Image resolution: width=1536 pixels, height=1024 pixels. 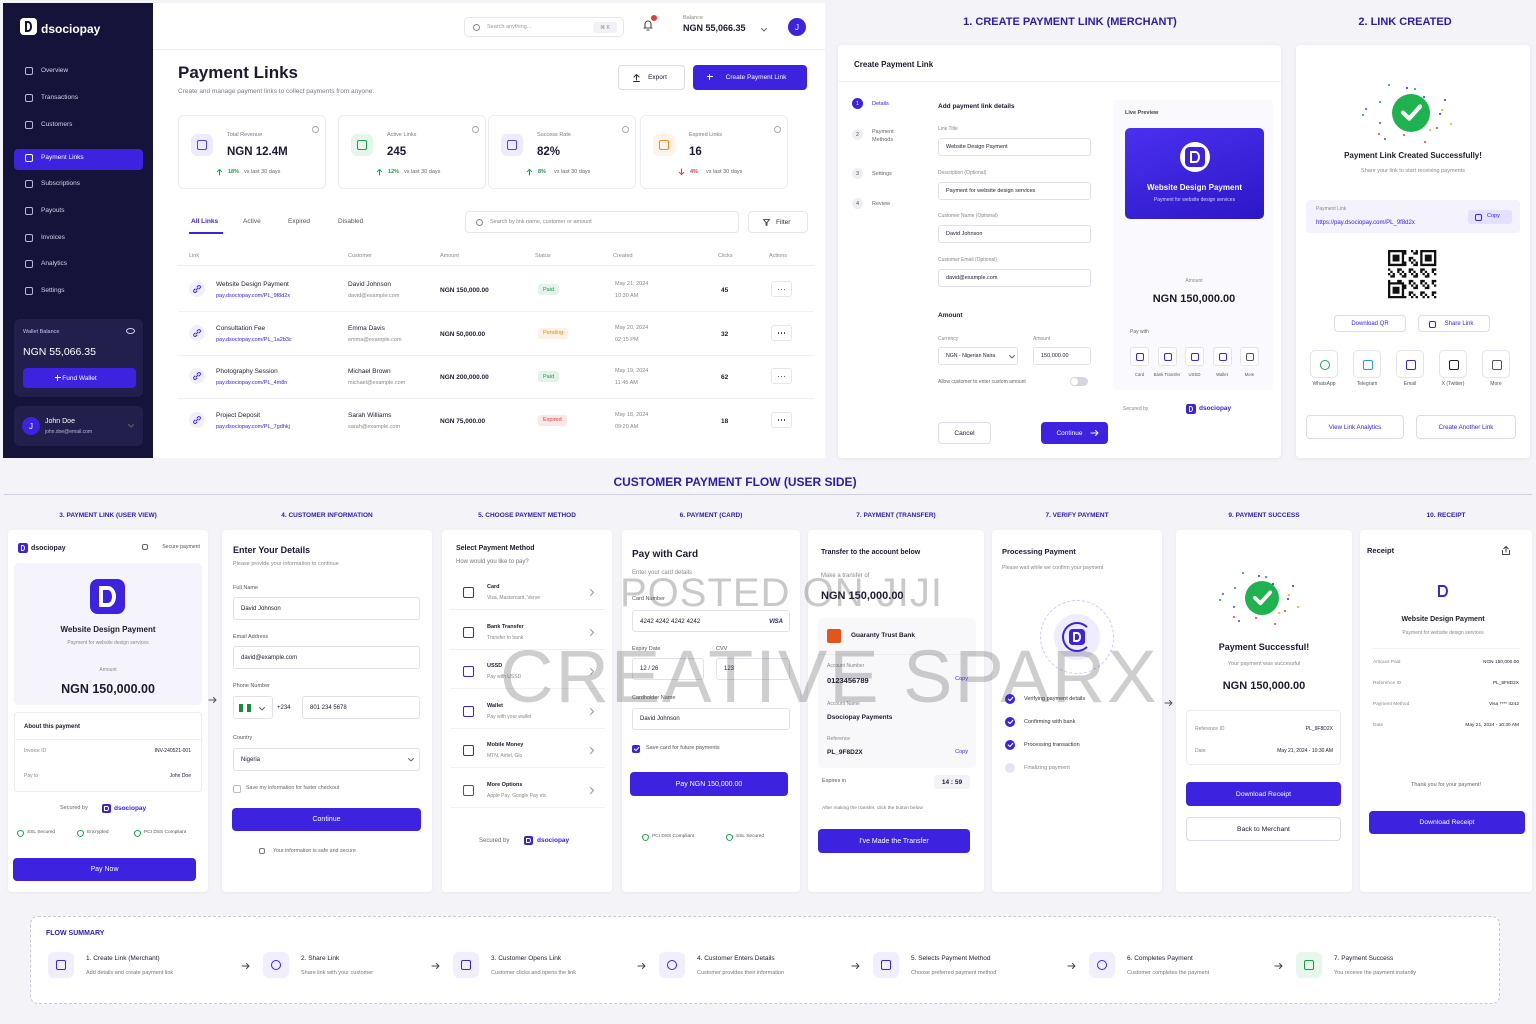 I want to click on customer-name: David Johnson, so click(x=369, y=284).